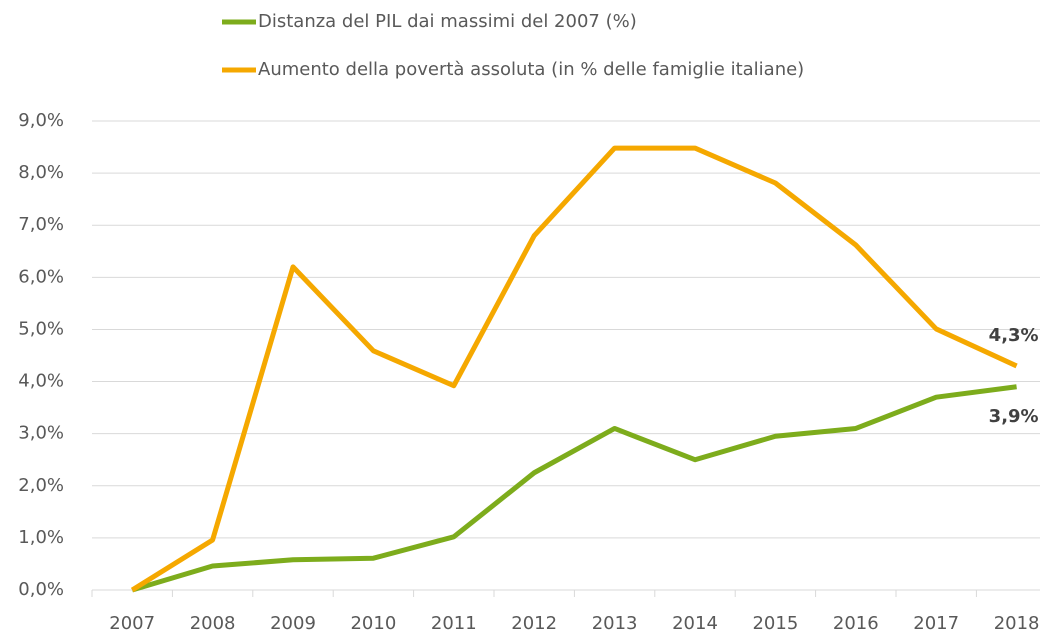 The height and width of the screenshot is (639, 1048). I want to click on y-tick-label: 2,0%, so click(41, 485).